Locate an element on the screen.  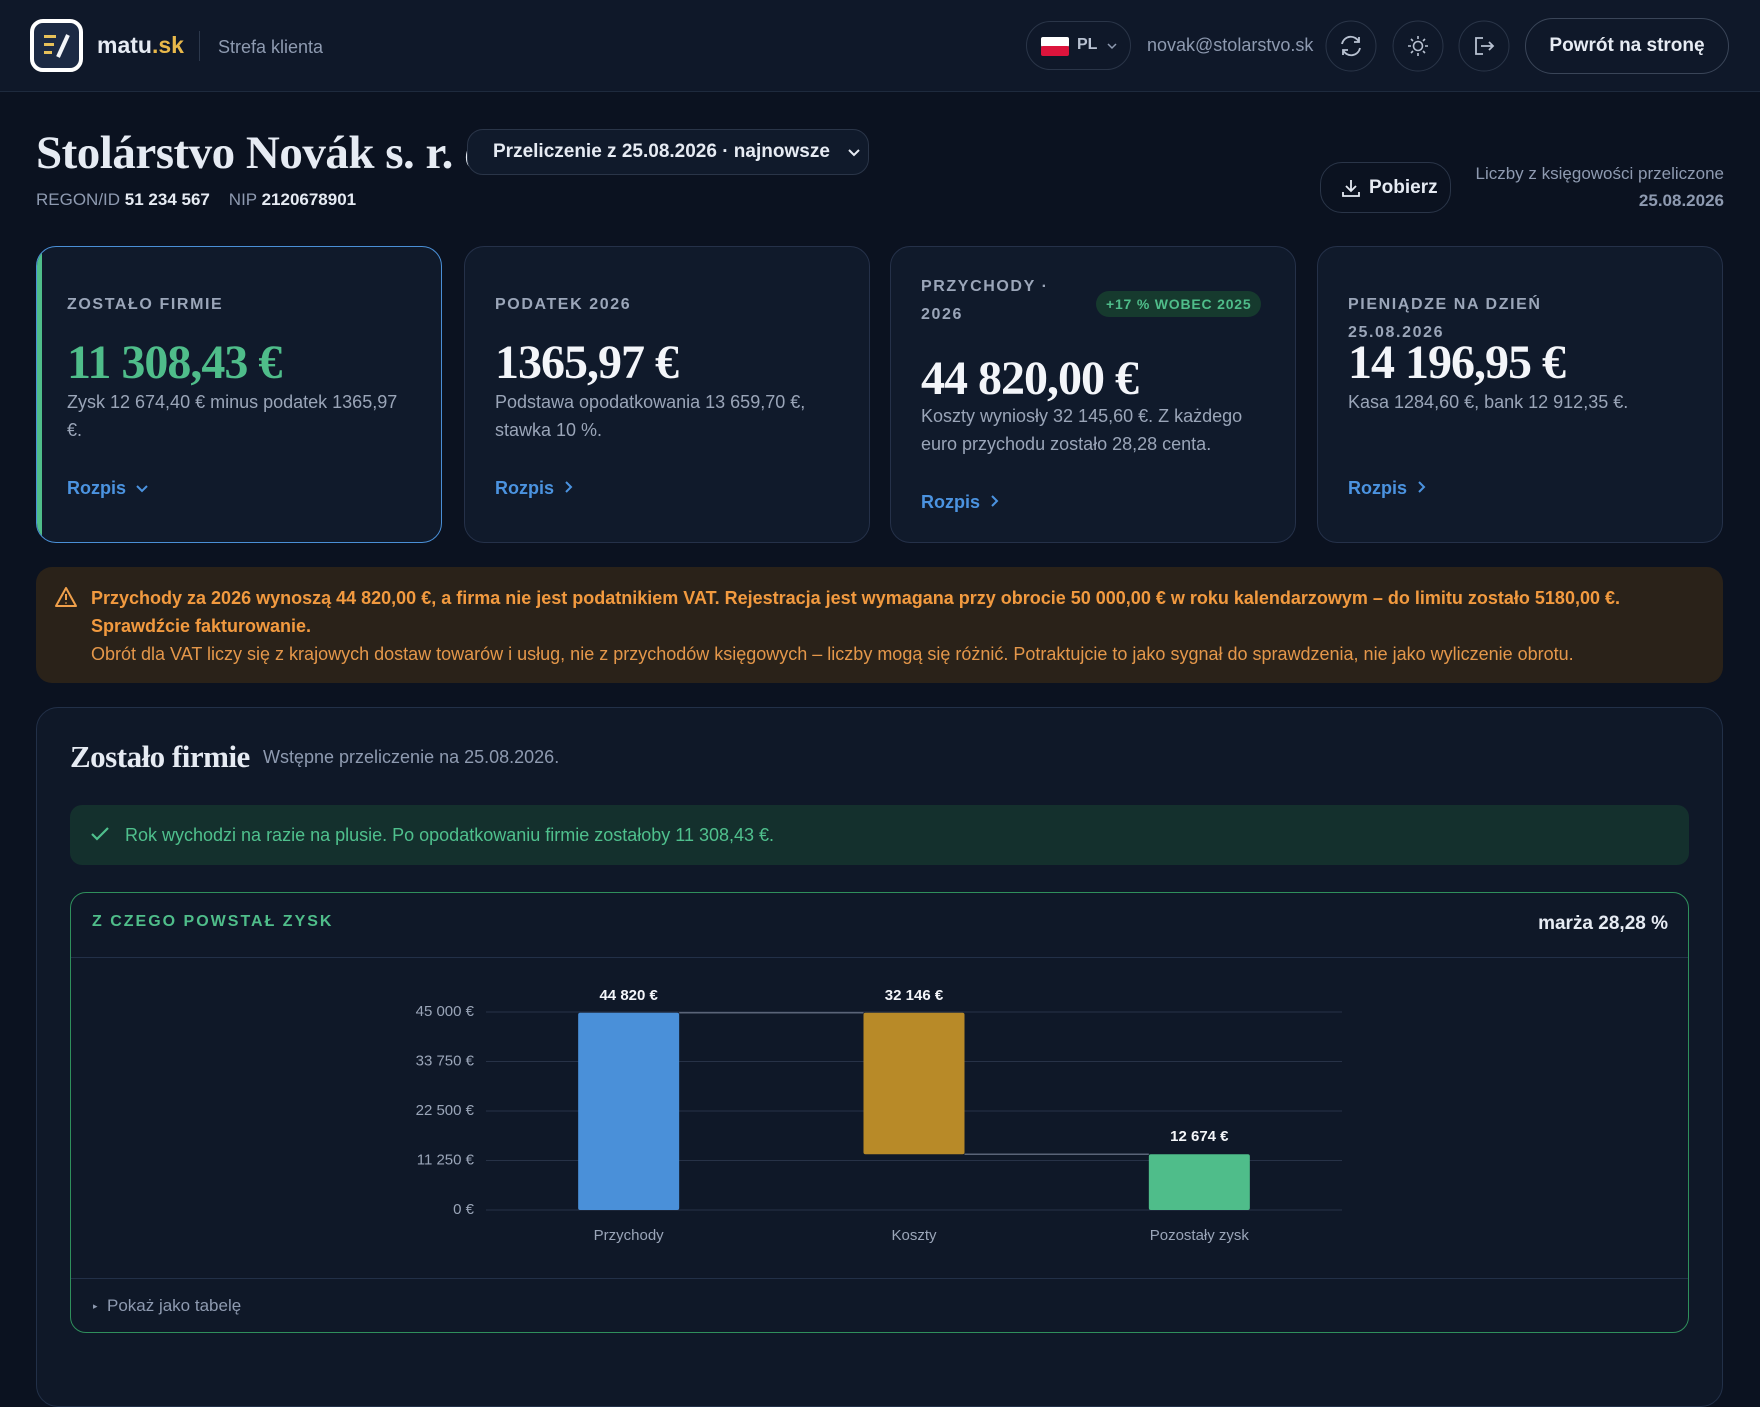
y-tick-label: 45 000 € is located at coordinates (445, 1011).